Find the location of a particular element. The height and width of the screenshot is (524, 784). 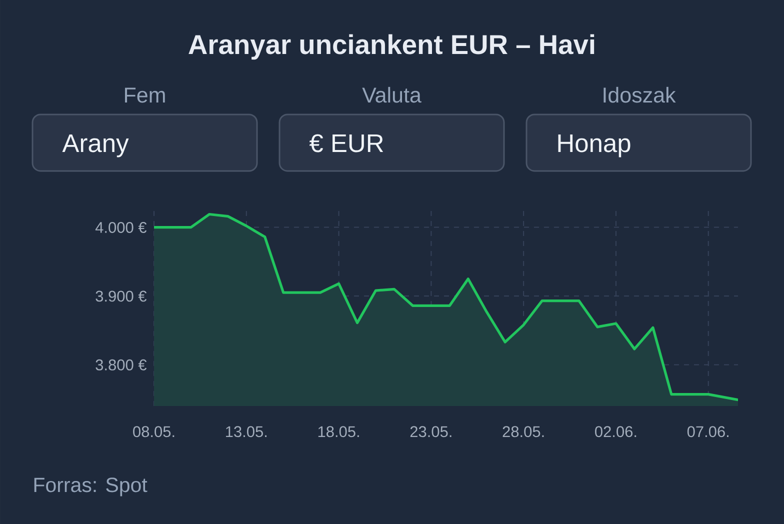

y-tick-label: 4.000 € is located at coordinates (121, 227).